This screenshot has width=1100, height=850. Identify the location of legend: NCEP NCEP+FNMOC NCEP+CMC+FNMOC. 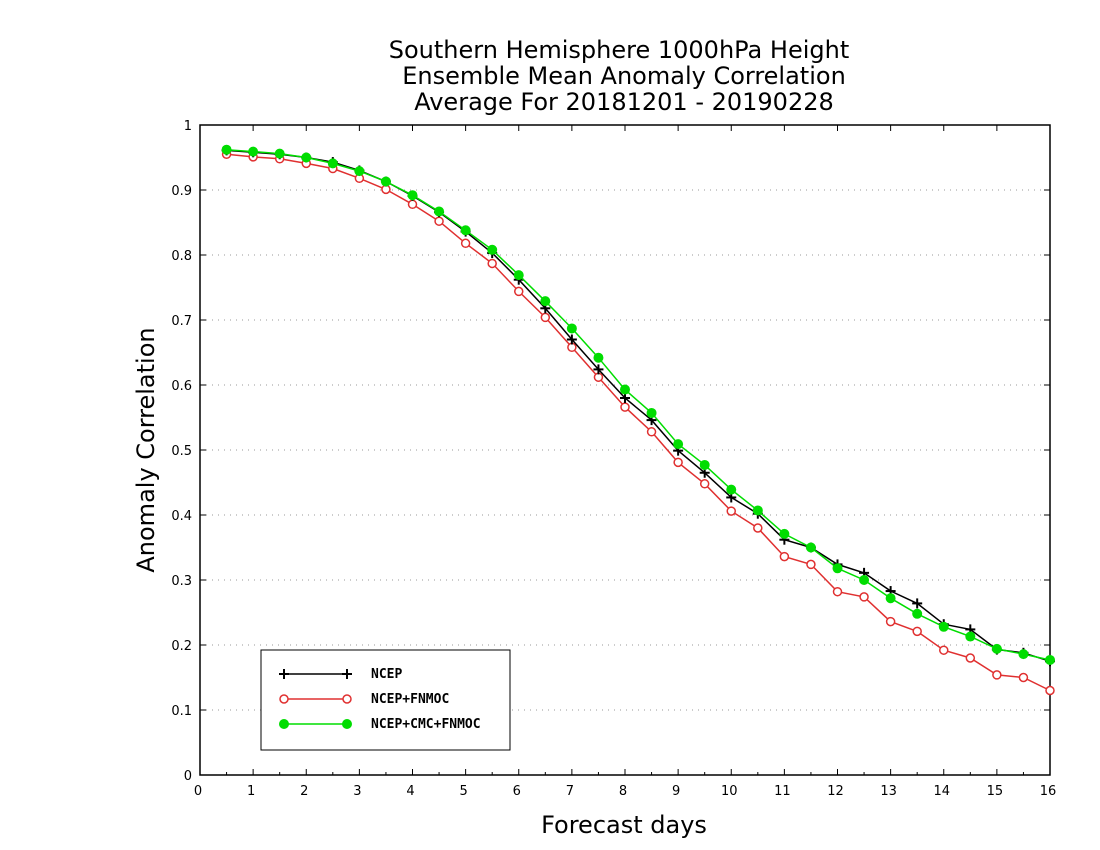
(385, 700).